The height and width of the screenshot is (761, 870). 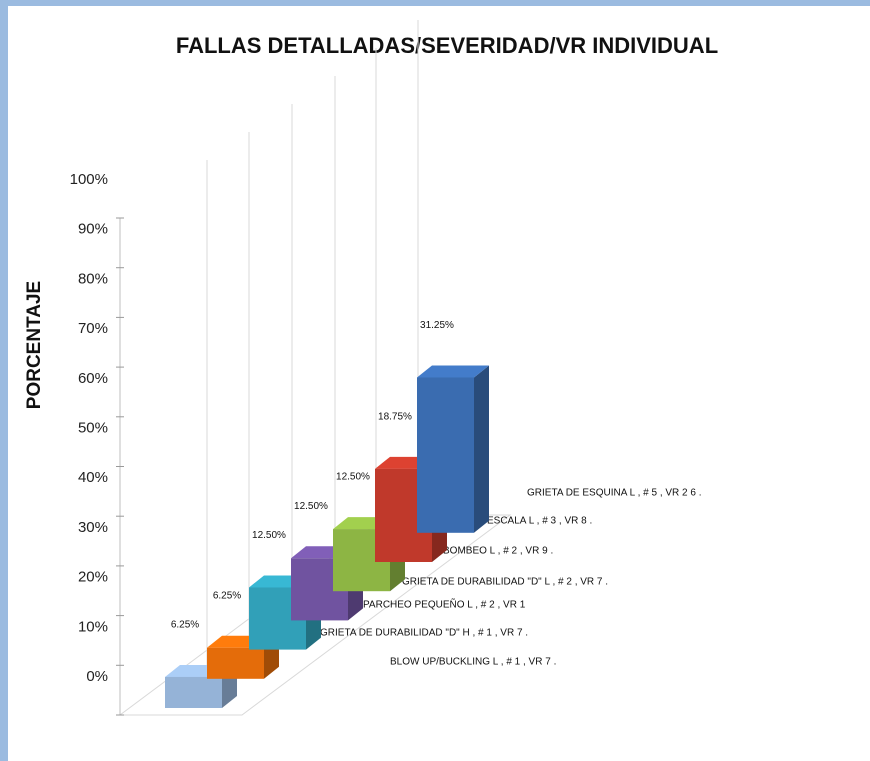 I want to click on y-axis-title: PORCENTAJE, so click(x=34, y=345).